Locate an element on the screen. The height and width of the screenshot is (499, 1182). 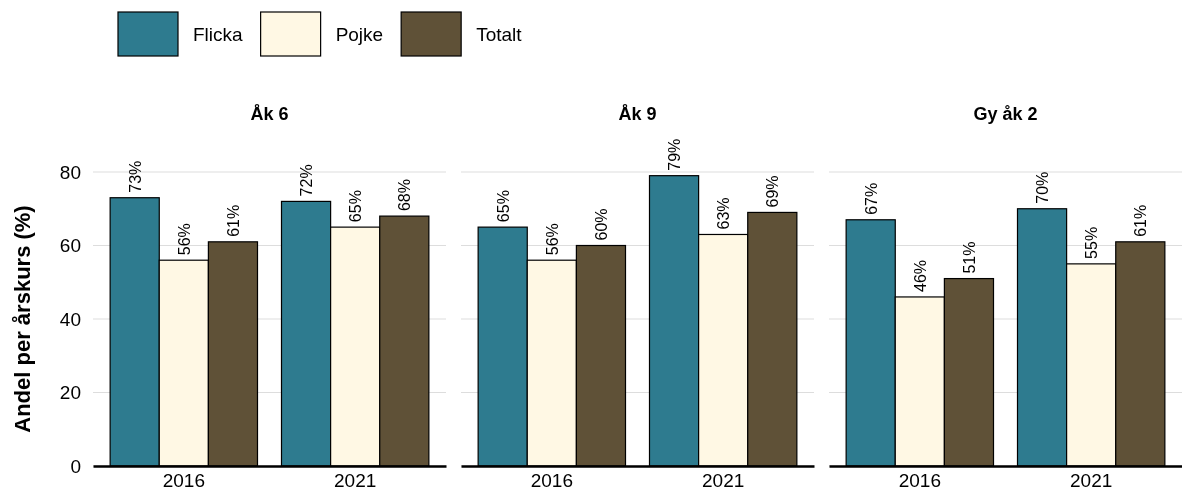
data-label: 79% is located at coordinates (675, 154).